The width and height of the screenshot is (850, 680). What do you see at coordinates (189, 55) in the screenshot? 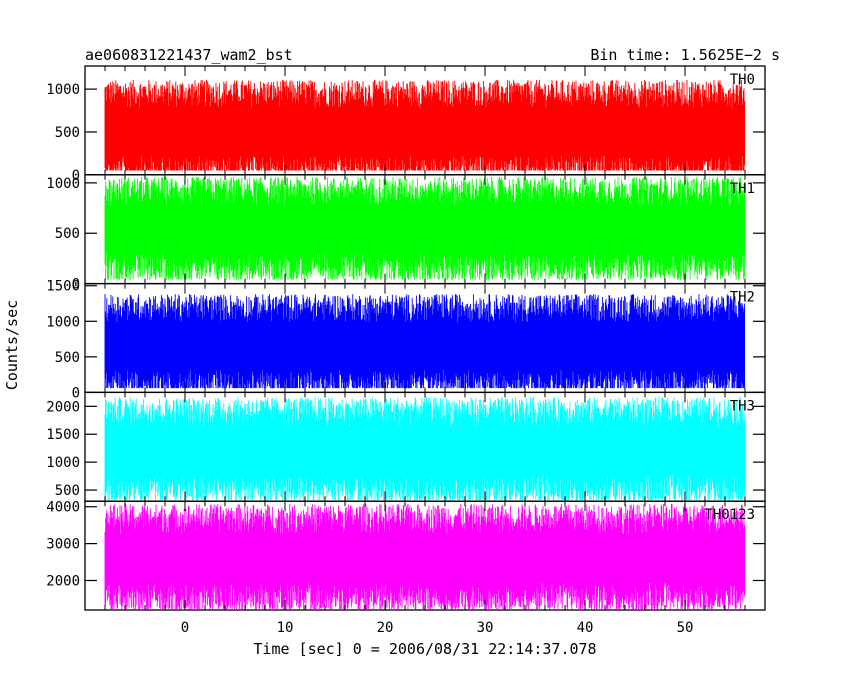
I see `header-title: ae060831221437_wam2_bst` at bounding box center [189, 55].